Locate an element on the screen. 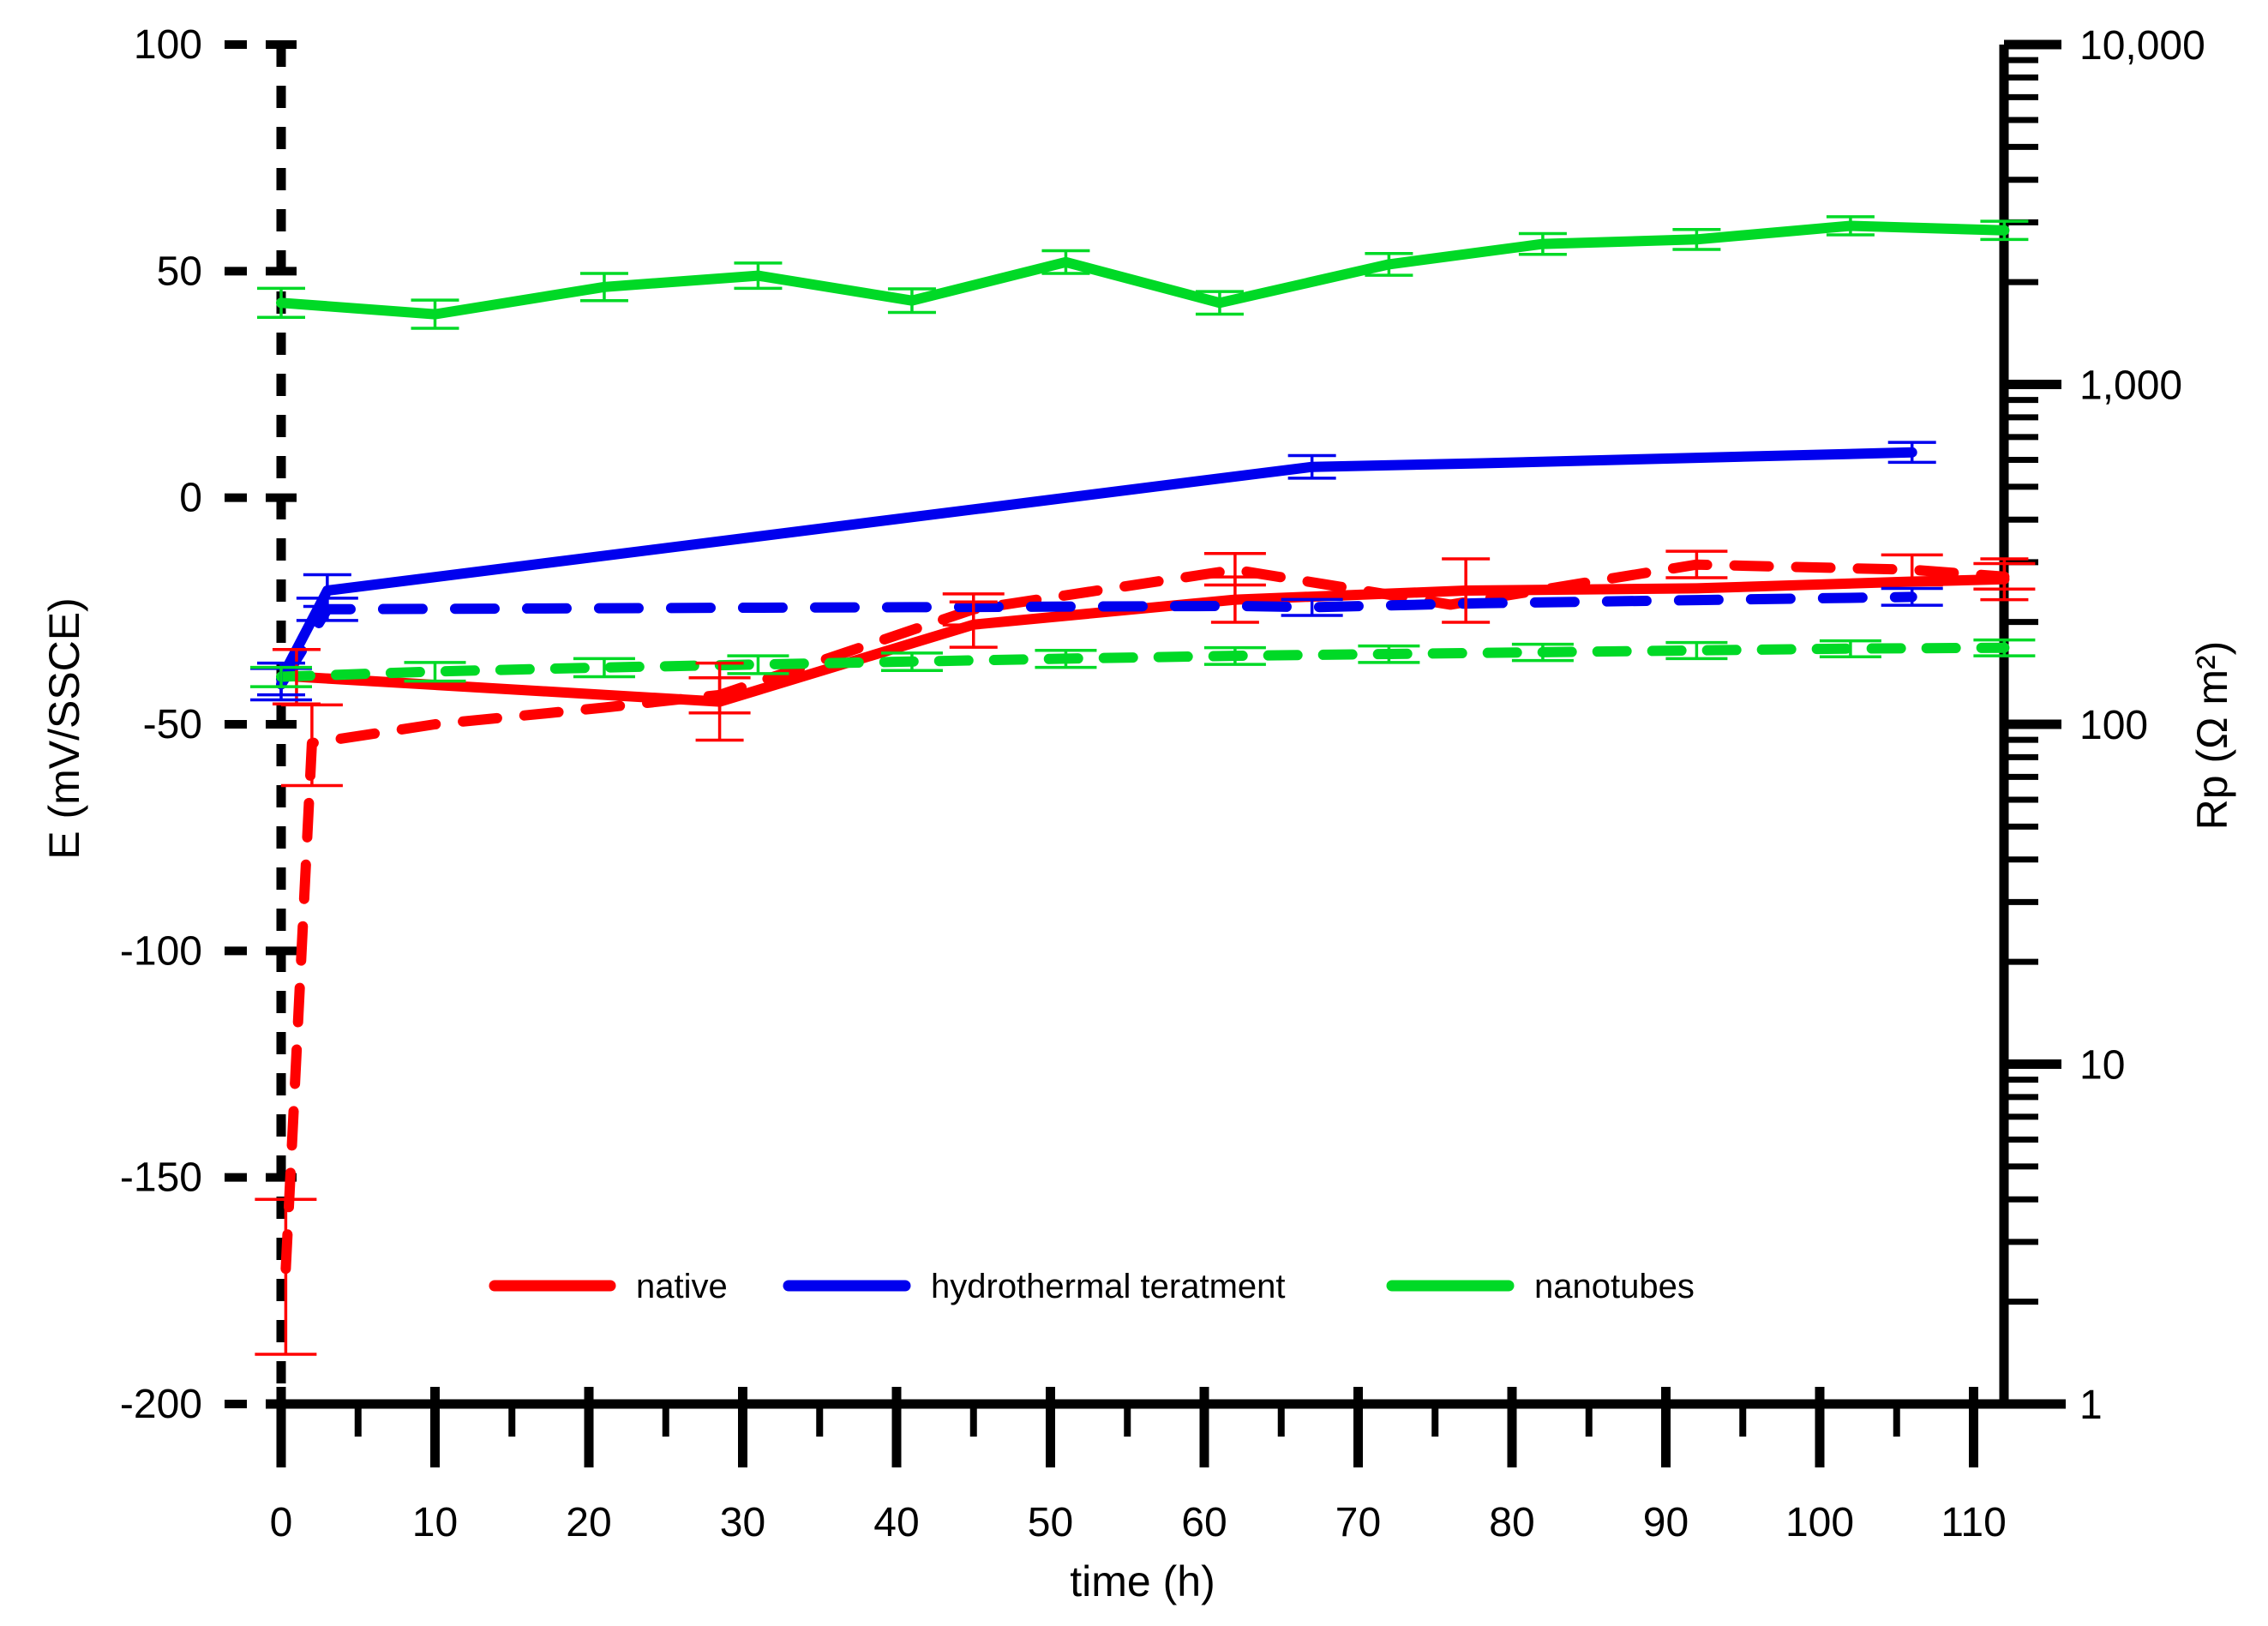 This screenshot has height=1626, width=2268. legend-label-native: native is located at coordinates (682, 1286).